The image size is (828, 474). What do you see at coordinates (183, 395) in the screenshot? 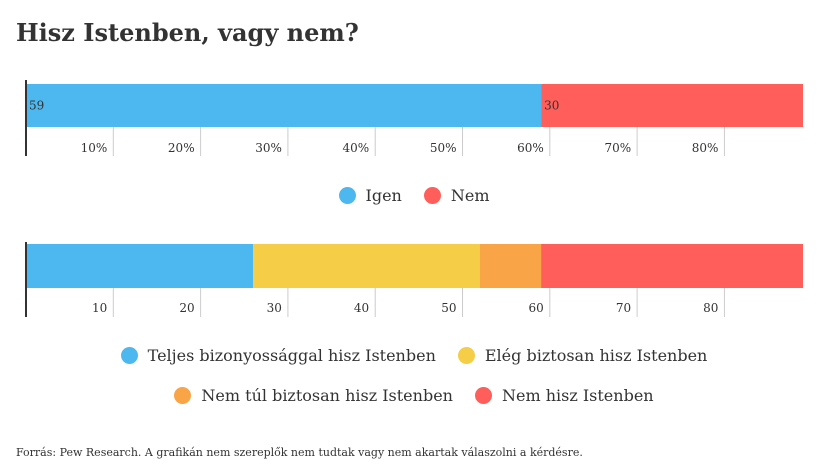
I see `legend-swatch-nem-tul` at bounding box center [183, 395].